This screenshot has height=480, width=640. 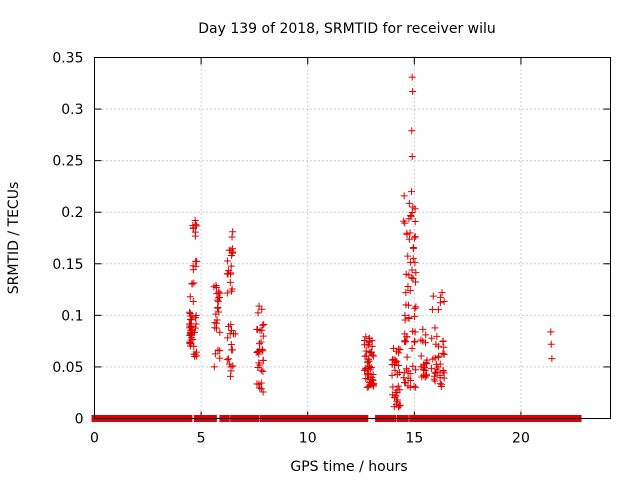 I want to click on x-tick-label: 0, so click(x=94, y=439).